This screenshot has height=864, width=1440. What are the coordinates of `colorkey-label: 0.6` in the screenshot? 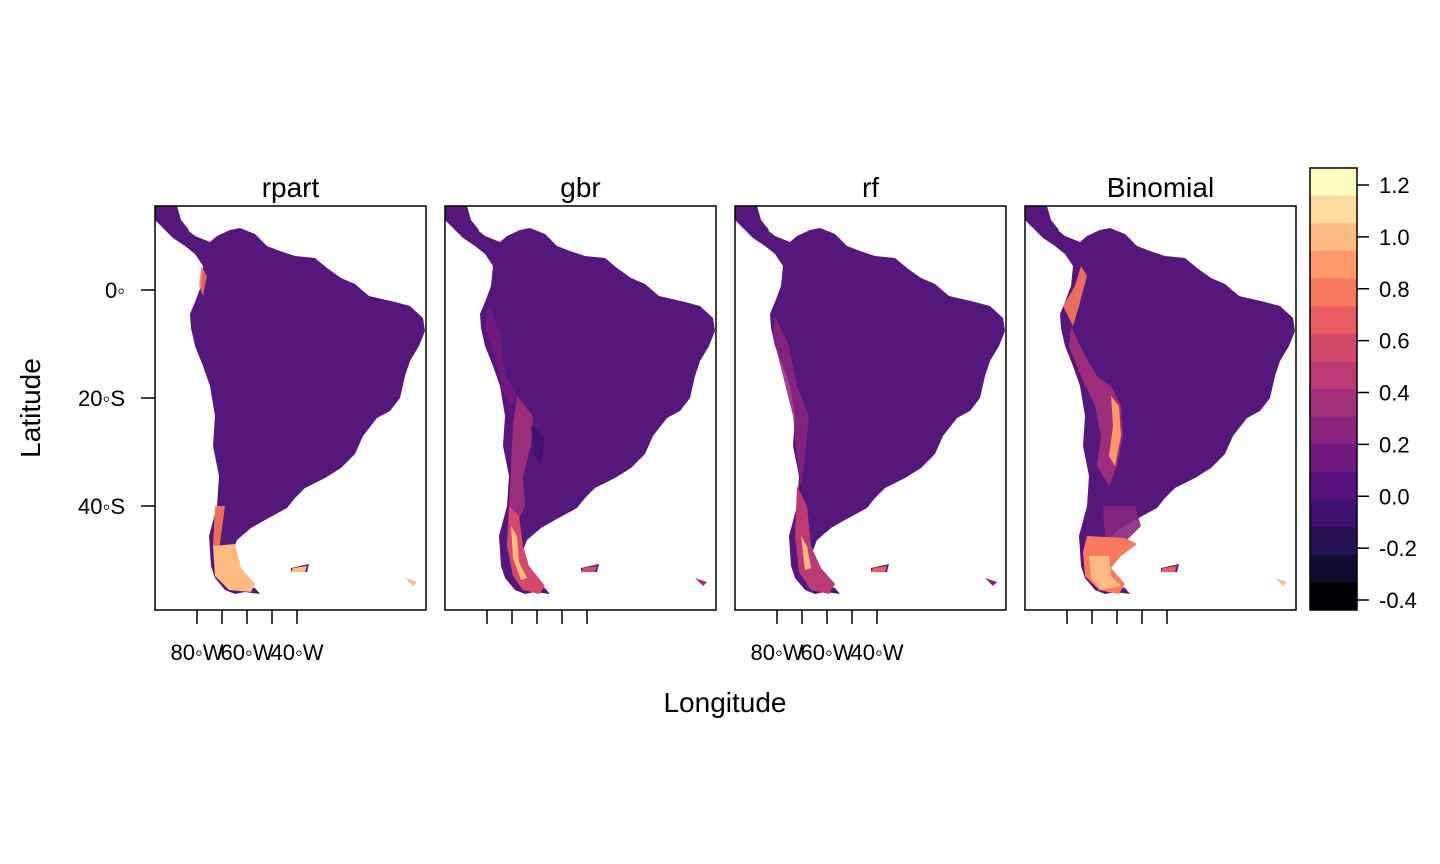 It's located at (1394, 341).